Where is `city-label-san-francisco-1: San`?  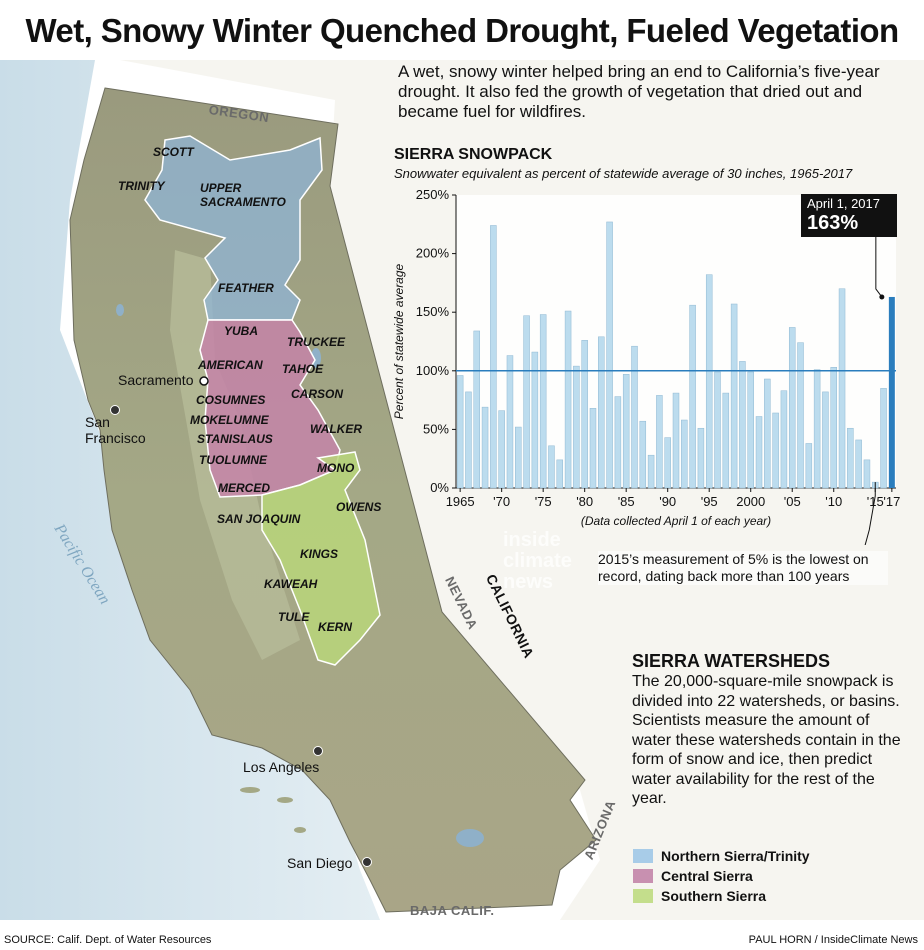
city-label-san-francisco-1: San is located at coordinates (97, 422).